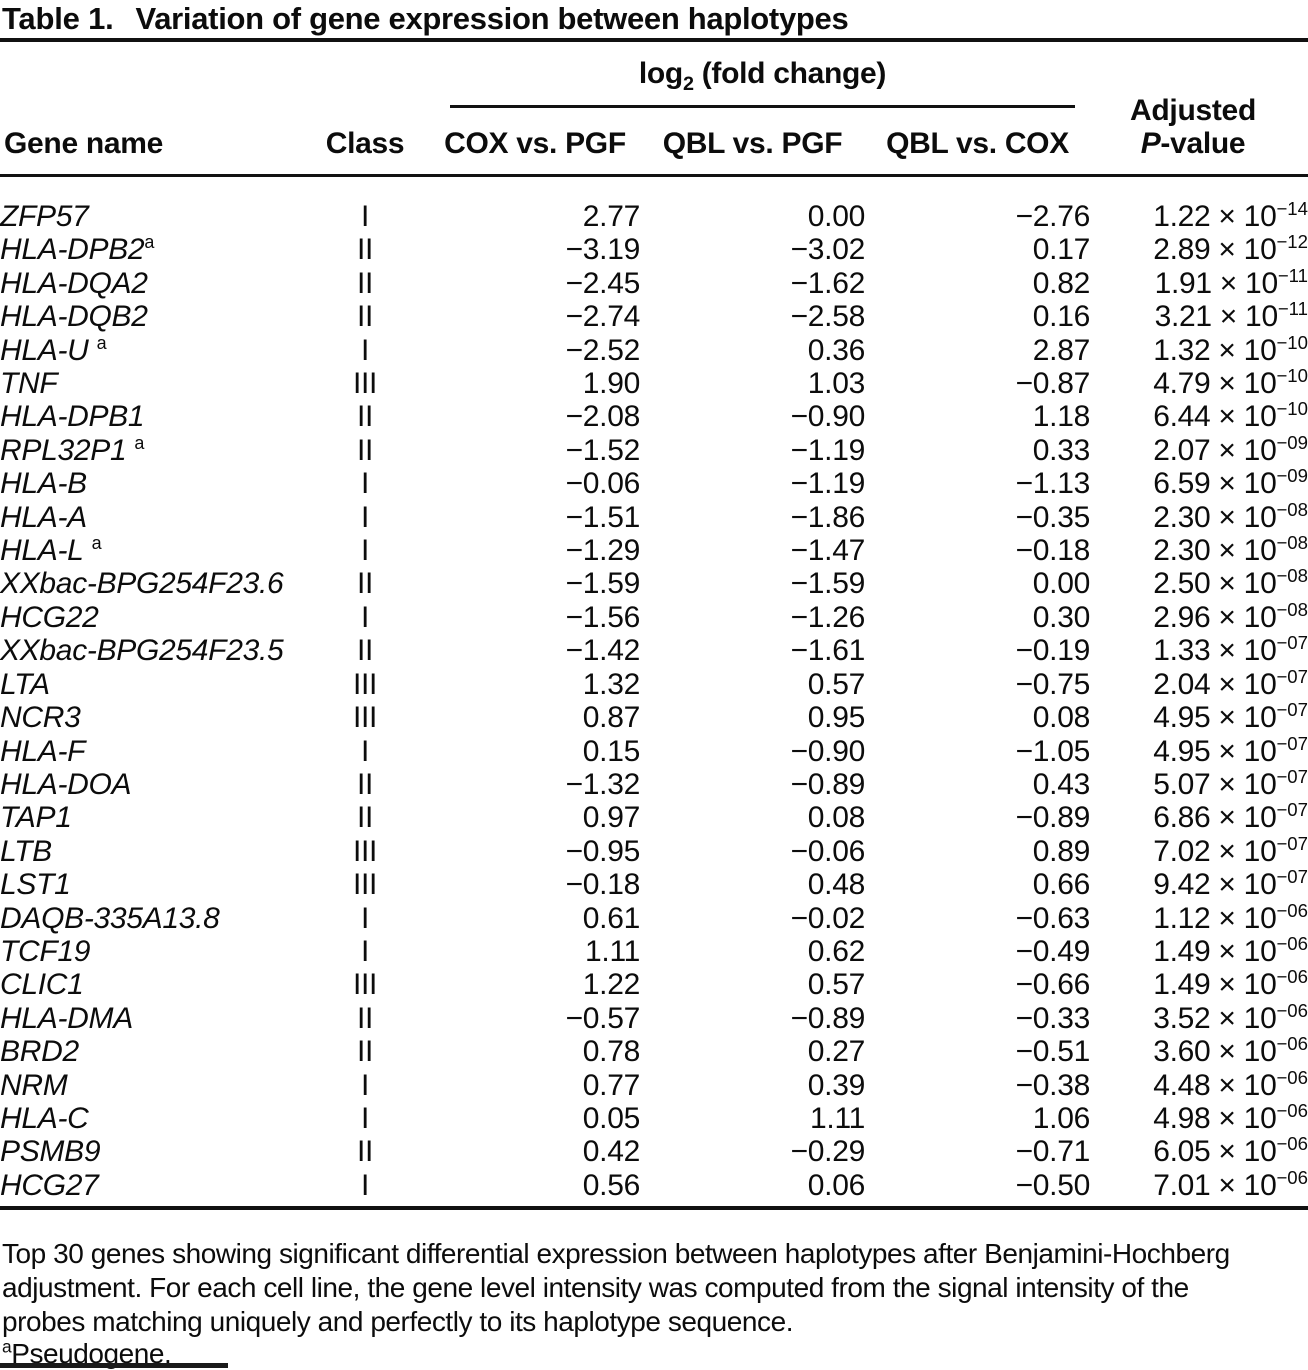  I want to click on qbl-vs-cox-cell: −0.75, so click(1053, 684).